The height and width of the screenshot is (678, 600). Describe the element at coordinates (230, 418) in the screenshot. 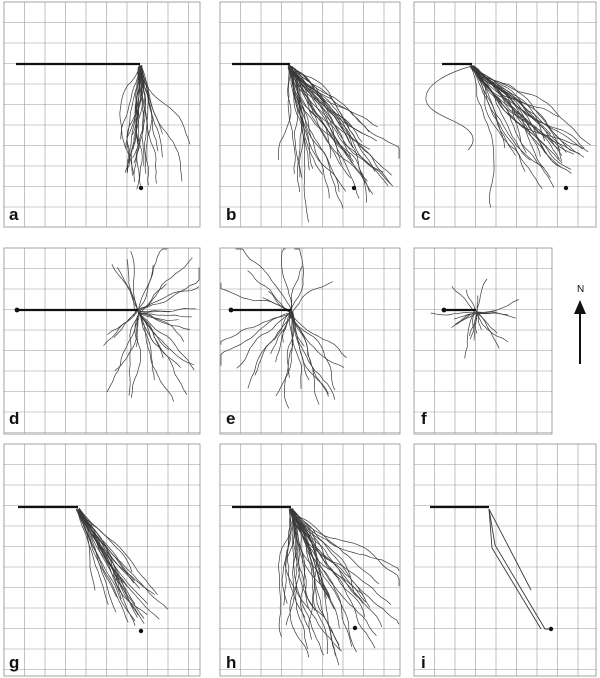

I see `panel-label-e: e` at that location.